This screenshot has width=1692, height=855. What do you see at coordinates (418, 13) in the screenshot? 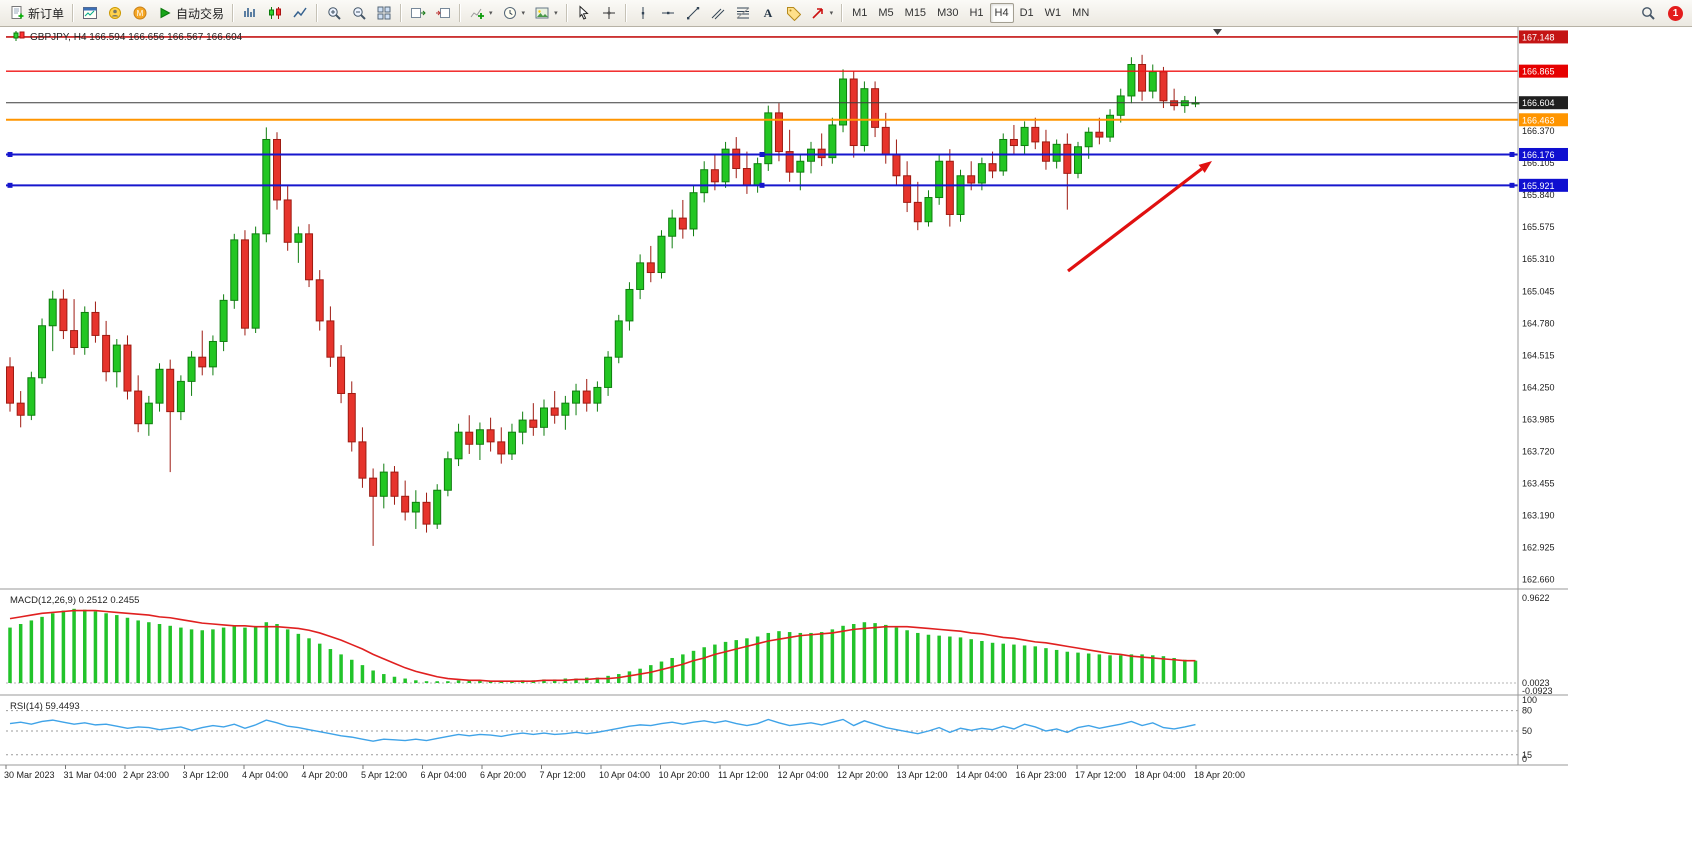
I see `auto-scroll-button` at bounding box center [418, 13].